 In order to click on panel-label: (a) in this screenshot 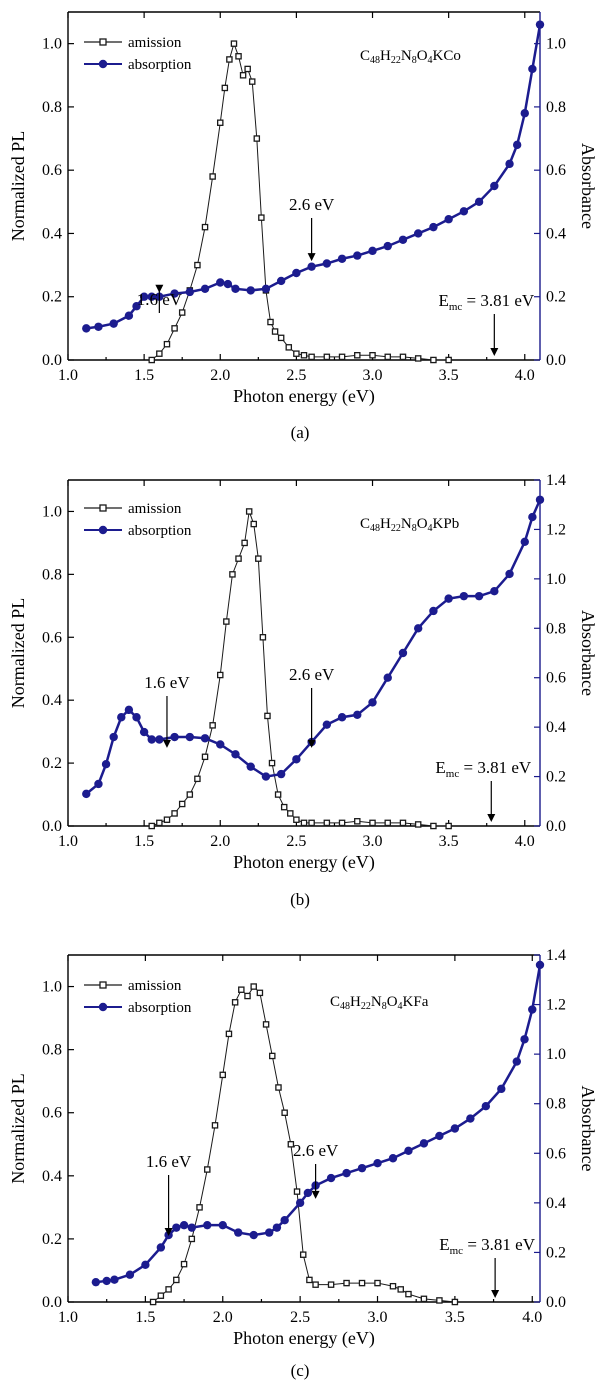, I will do `click(300, 432)`.